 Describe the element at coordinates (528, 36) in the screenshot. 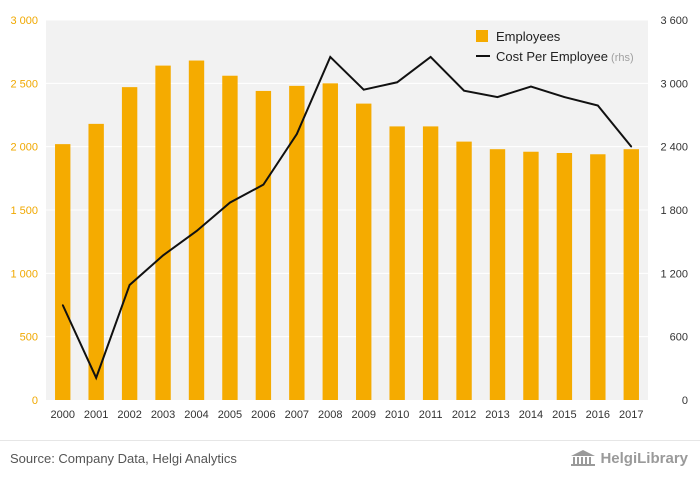

I see `legend-label-employees: Employees` at that location.